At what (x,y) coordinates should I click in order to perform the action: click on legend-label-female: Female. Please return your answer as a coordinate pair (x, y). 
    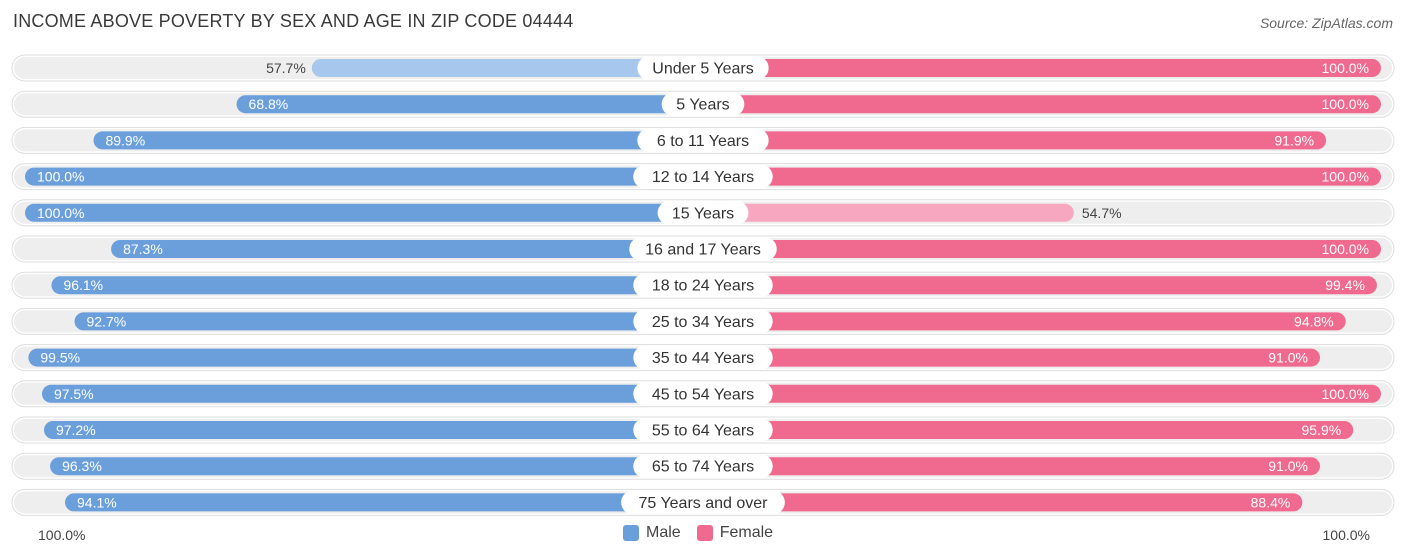
    Looking at the image, I should click on (746, 532).